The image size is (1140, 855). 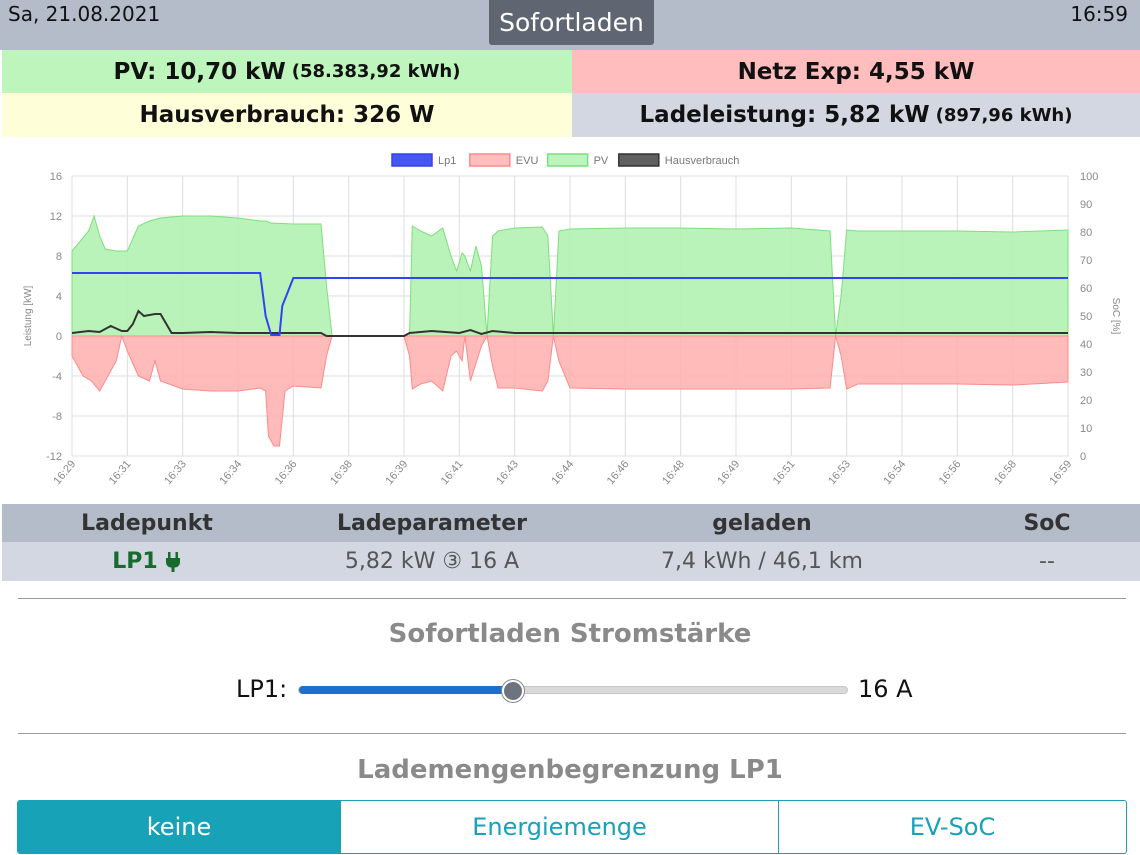 What do you see at coordinates (1004, 115) in the screenshot?
I see `charge-energy-total: (897,96 kWh)` at bounding box center [1004, 115].